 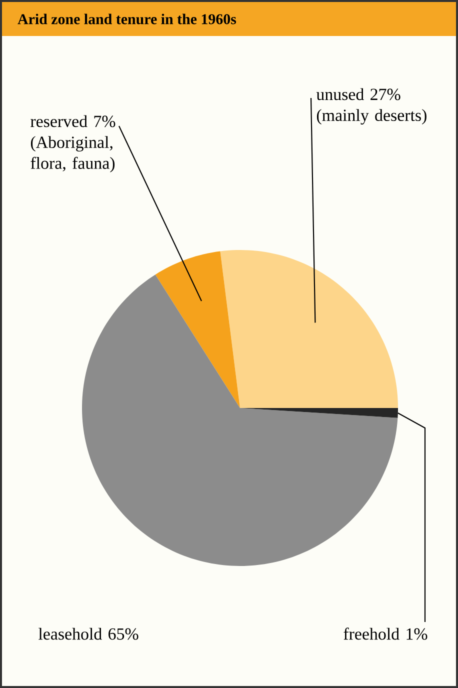 What do you see at coordinates (105, 122) in the screenshot?
I see `data-label: 7%` at bounding box center [105, 122].